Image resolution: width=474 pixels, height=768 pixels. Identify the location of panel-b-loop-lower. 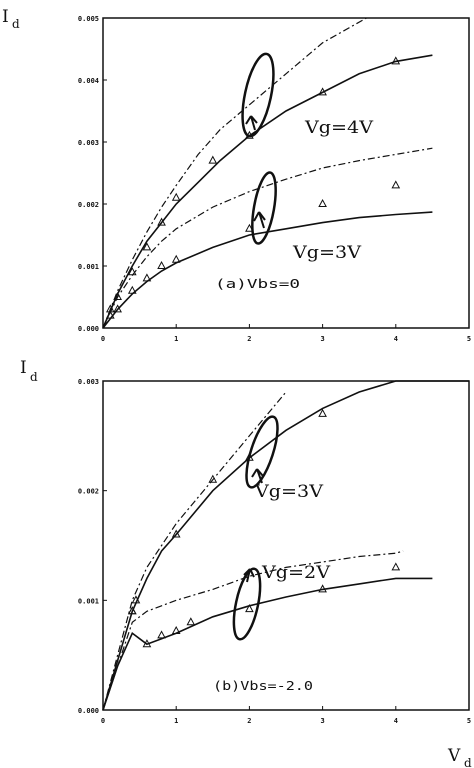
(247, 604).